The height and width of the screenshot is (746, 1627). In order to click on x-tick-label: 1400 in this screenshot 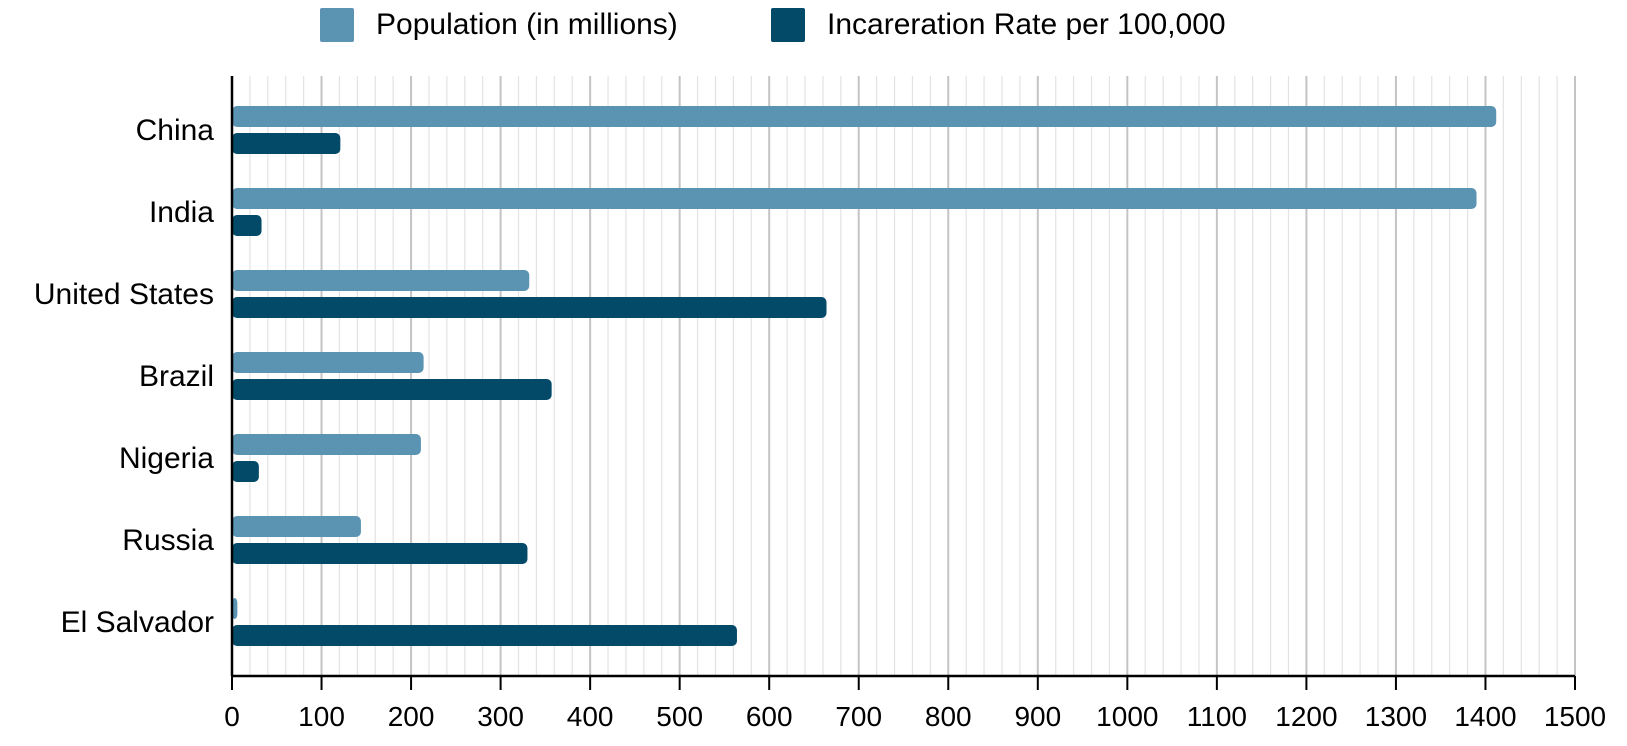, I will do `click(1485, 716)`.